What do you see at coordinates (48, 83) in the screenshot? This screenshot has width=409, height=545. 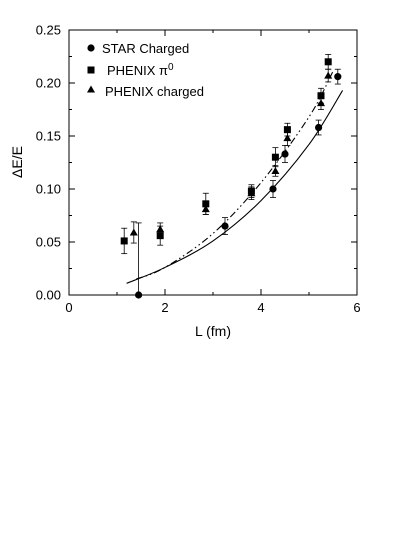 I see `y-tick-label: 0.20` at bounding box center [48, 83].